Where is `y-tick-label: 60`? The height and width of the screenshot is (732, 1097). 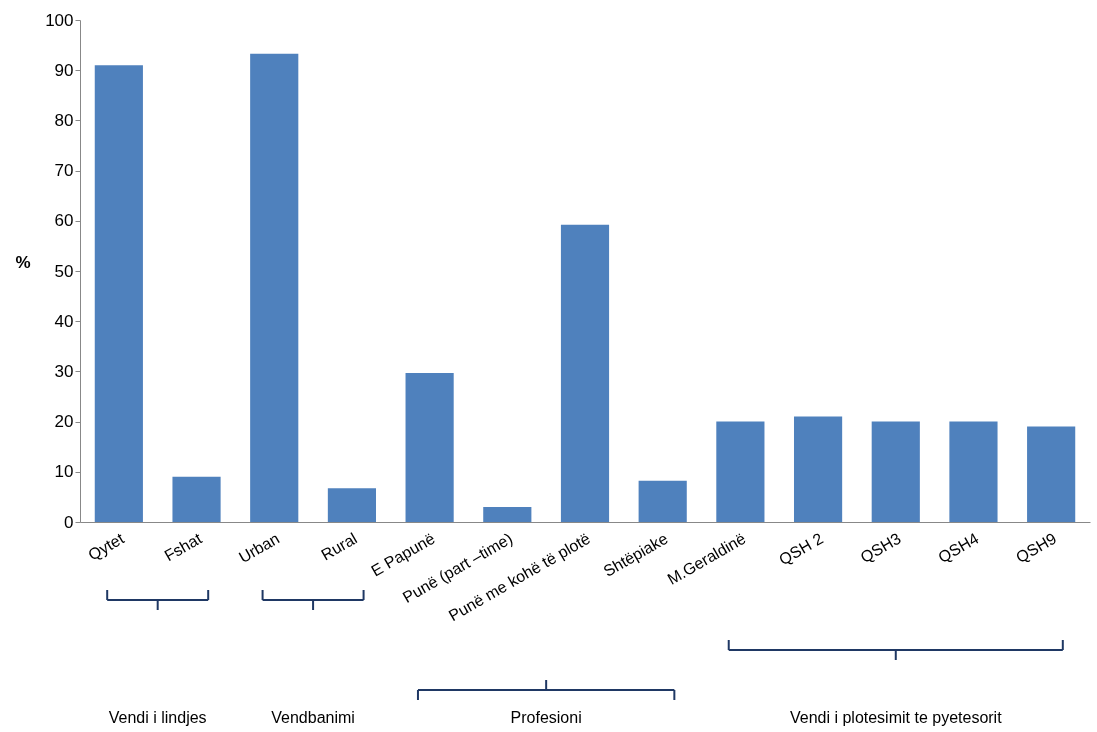
y-tick-label: 60 is located at coordinates (64, 221).